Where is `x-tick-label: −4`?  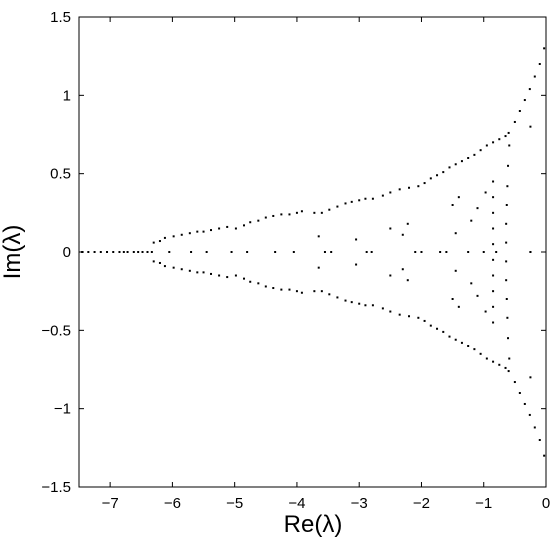 x-tick-label: −4 is located at coordinates (296, 503).